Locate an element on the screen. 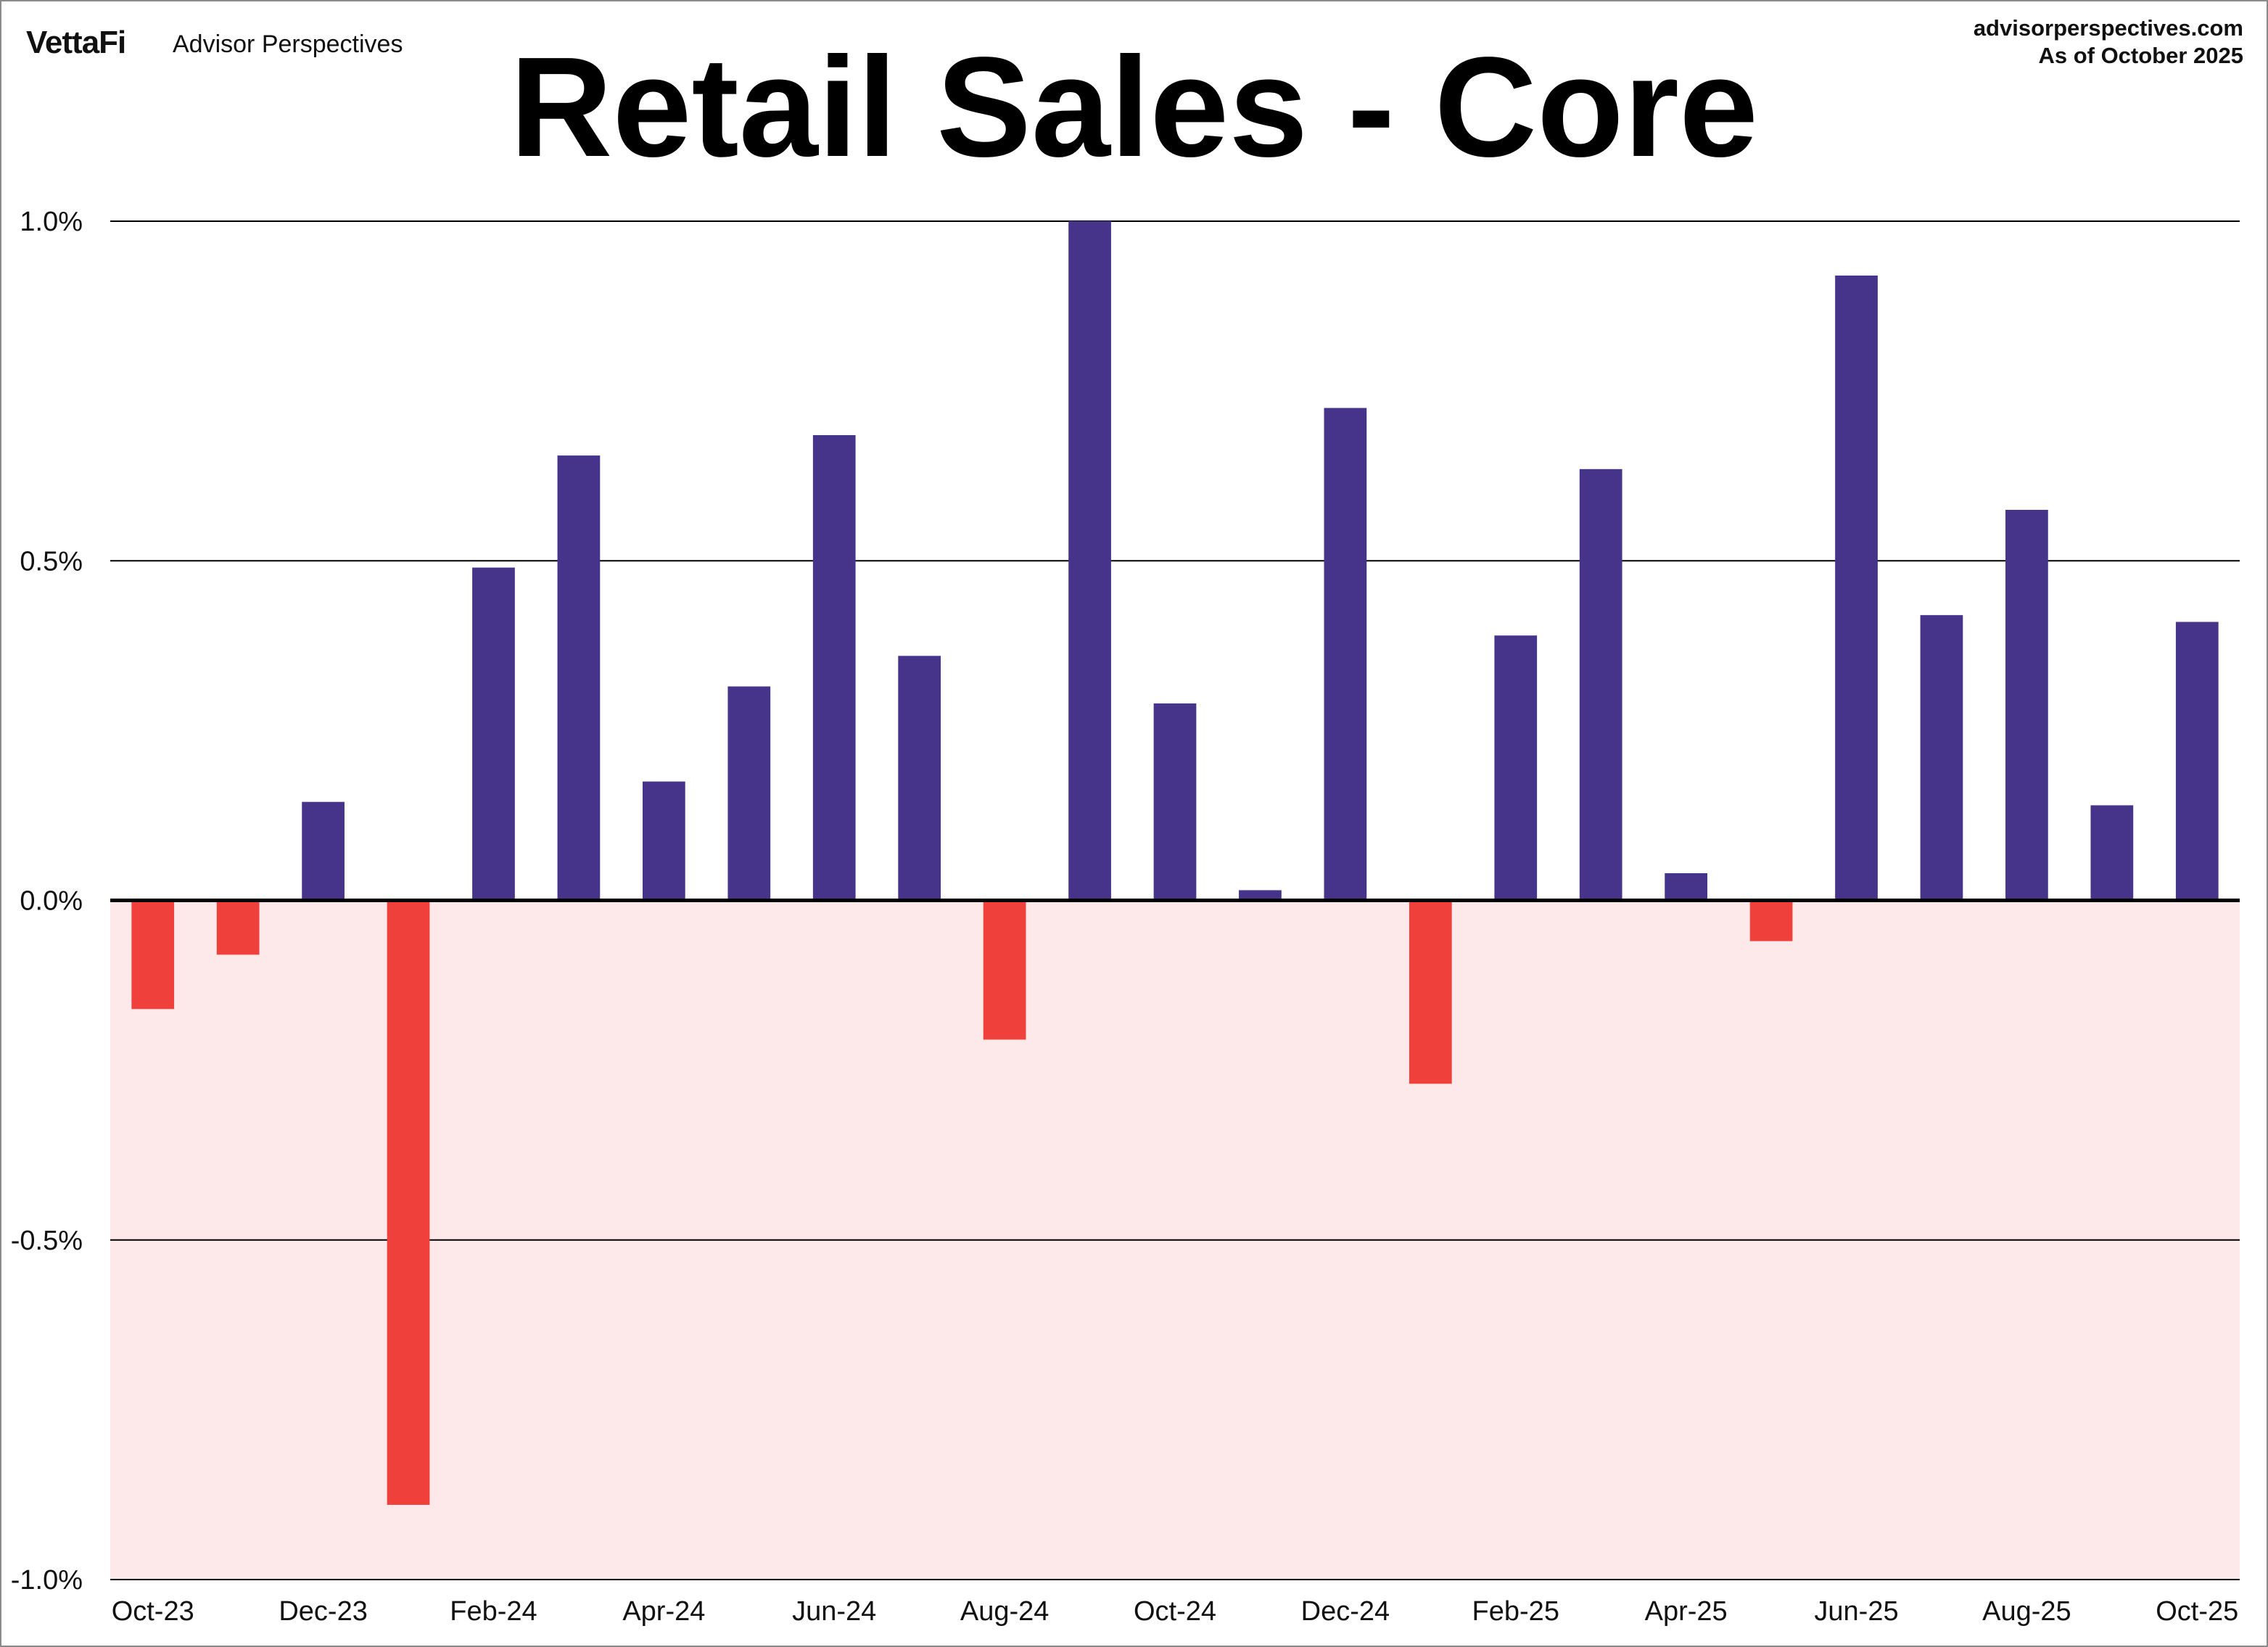 The width and height of the screenshot is (2268, 1647). x-tick-label: Jun-25 is located at coordinates (1856, 1611).